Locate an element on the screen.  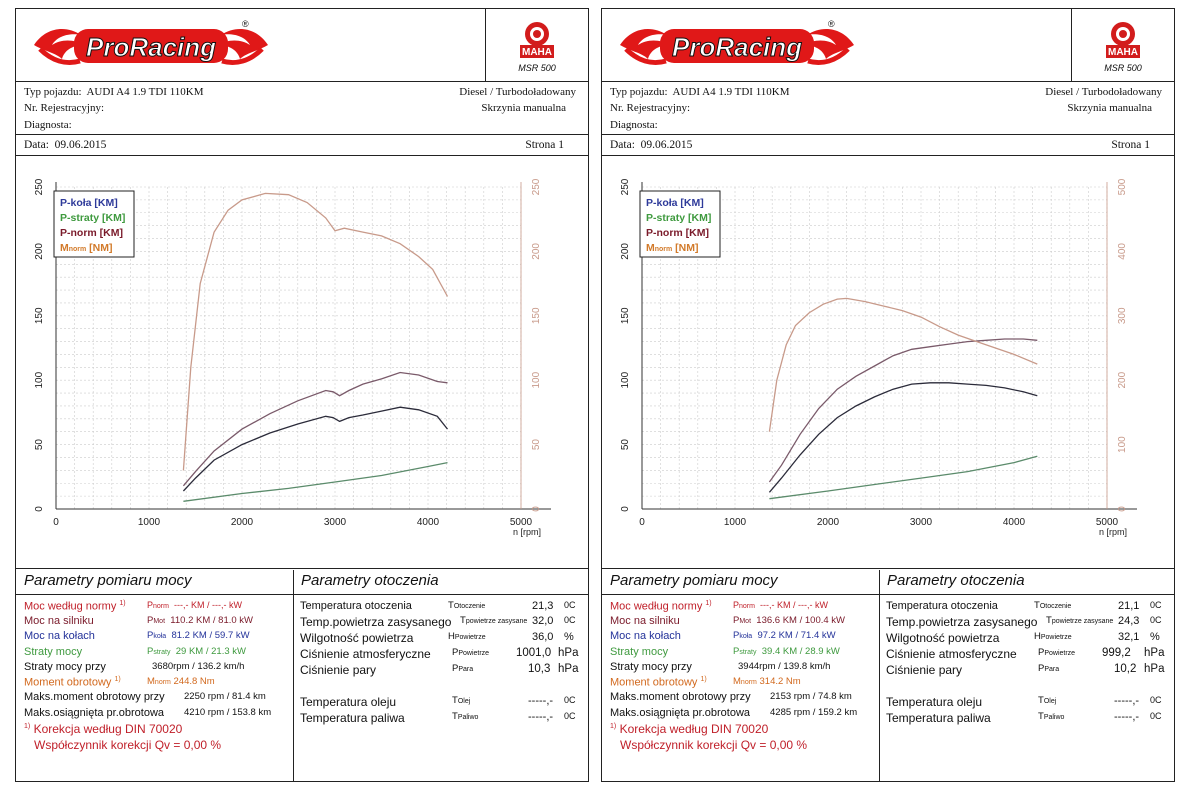
proracing-logo: ProRacing ® is located at coordinates (151, 42).